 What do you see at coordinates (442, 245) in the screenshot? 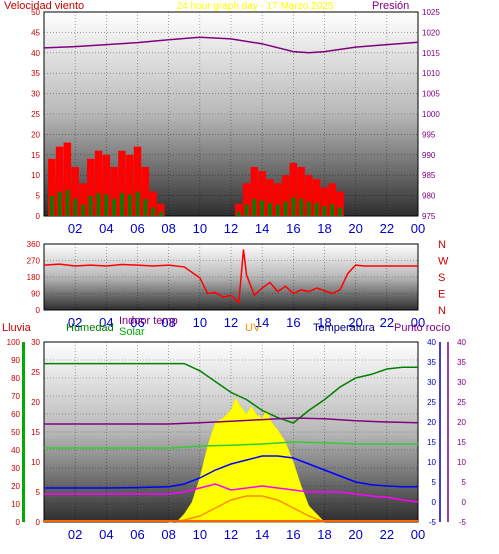
I see `compass-label: N` at bounding box center [442, 245].